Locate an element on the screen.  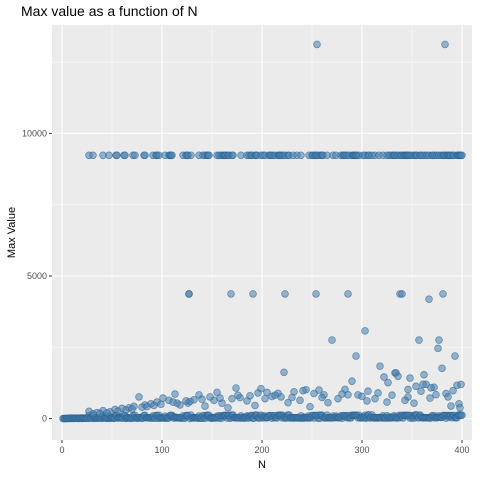
x-tick-label: 300 is located at coordinates (361, 450).